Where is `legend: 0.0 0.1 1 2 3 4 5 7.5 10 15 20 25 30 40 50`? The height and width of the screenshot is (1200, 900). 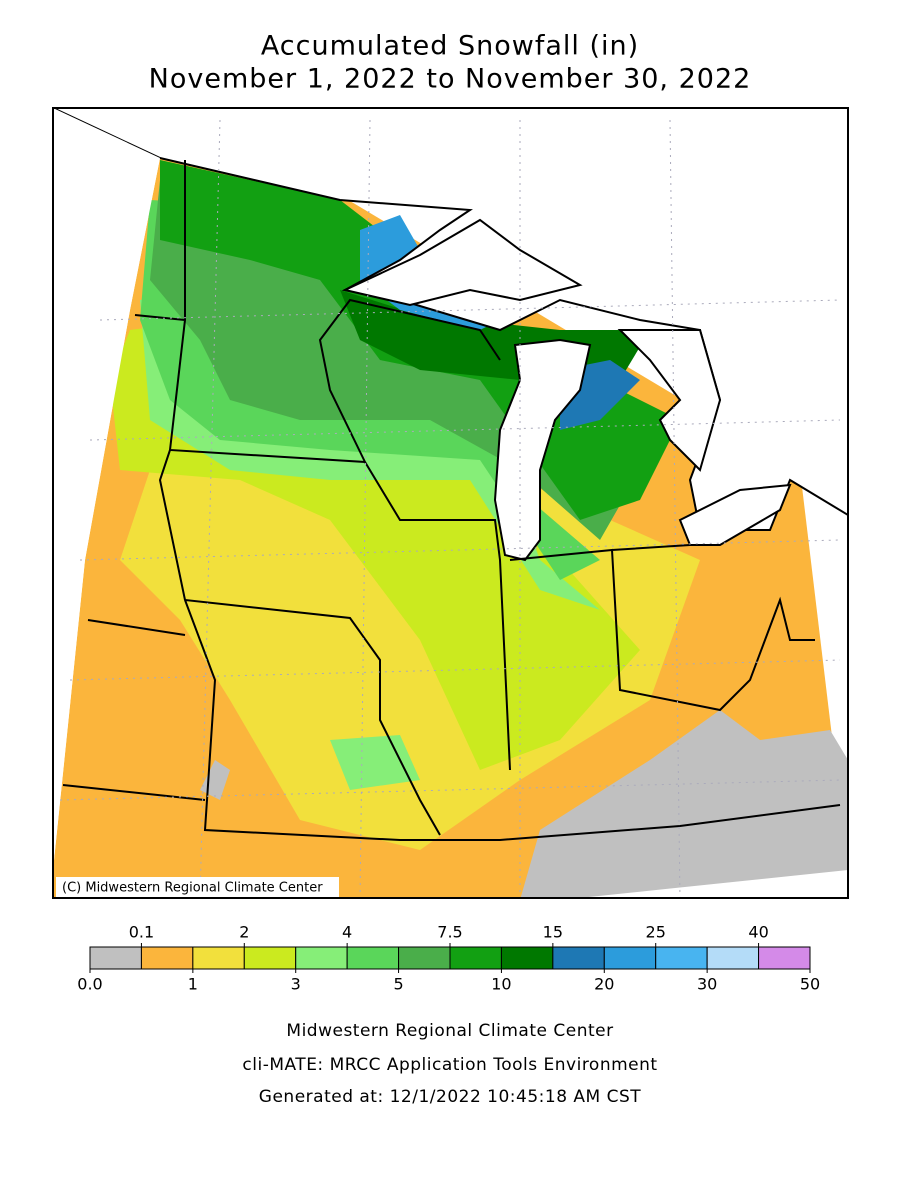 legend: 0.0 0.1 1 2 3 4 5 7.5 10 15 20 25 30 40 50 is located at coordinates (448, 958).